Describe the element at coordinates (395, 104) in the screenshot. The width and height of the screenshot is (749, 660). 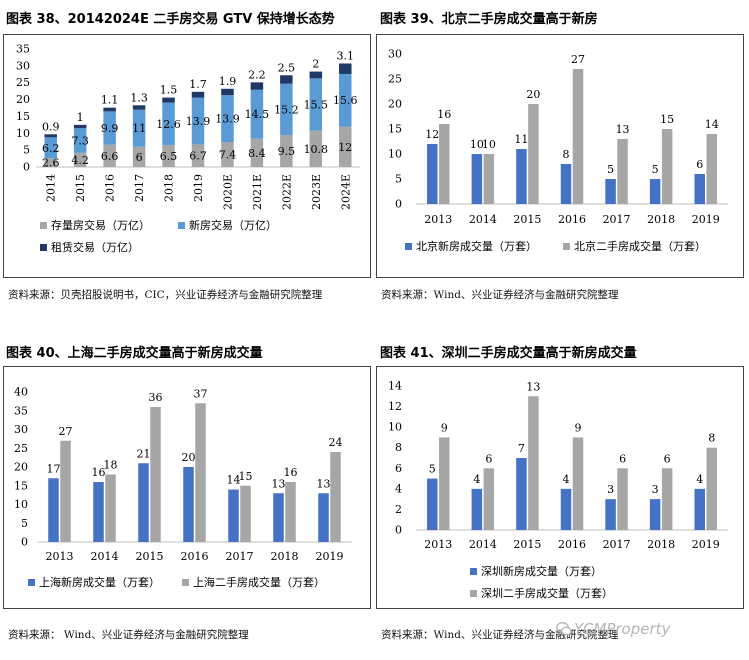
I see `chart-39-ytick-label: 20` at that location.